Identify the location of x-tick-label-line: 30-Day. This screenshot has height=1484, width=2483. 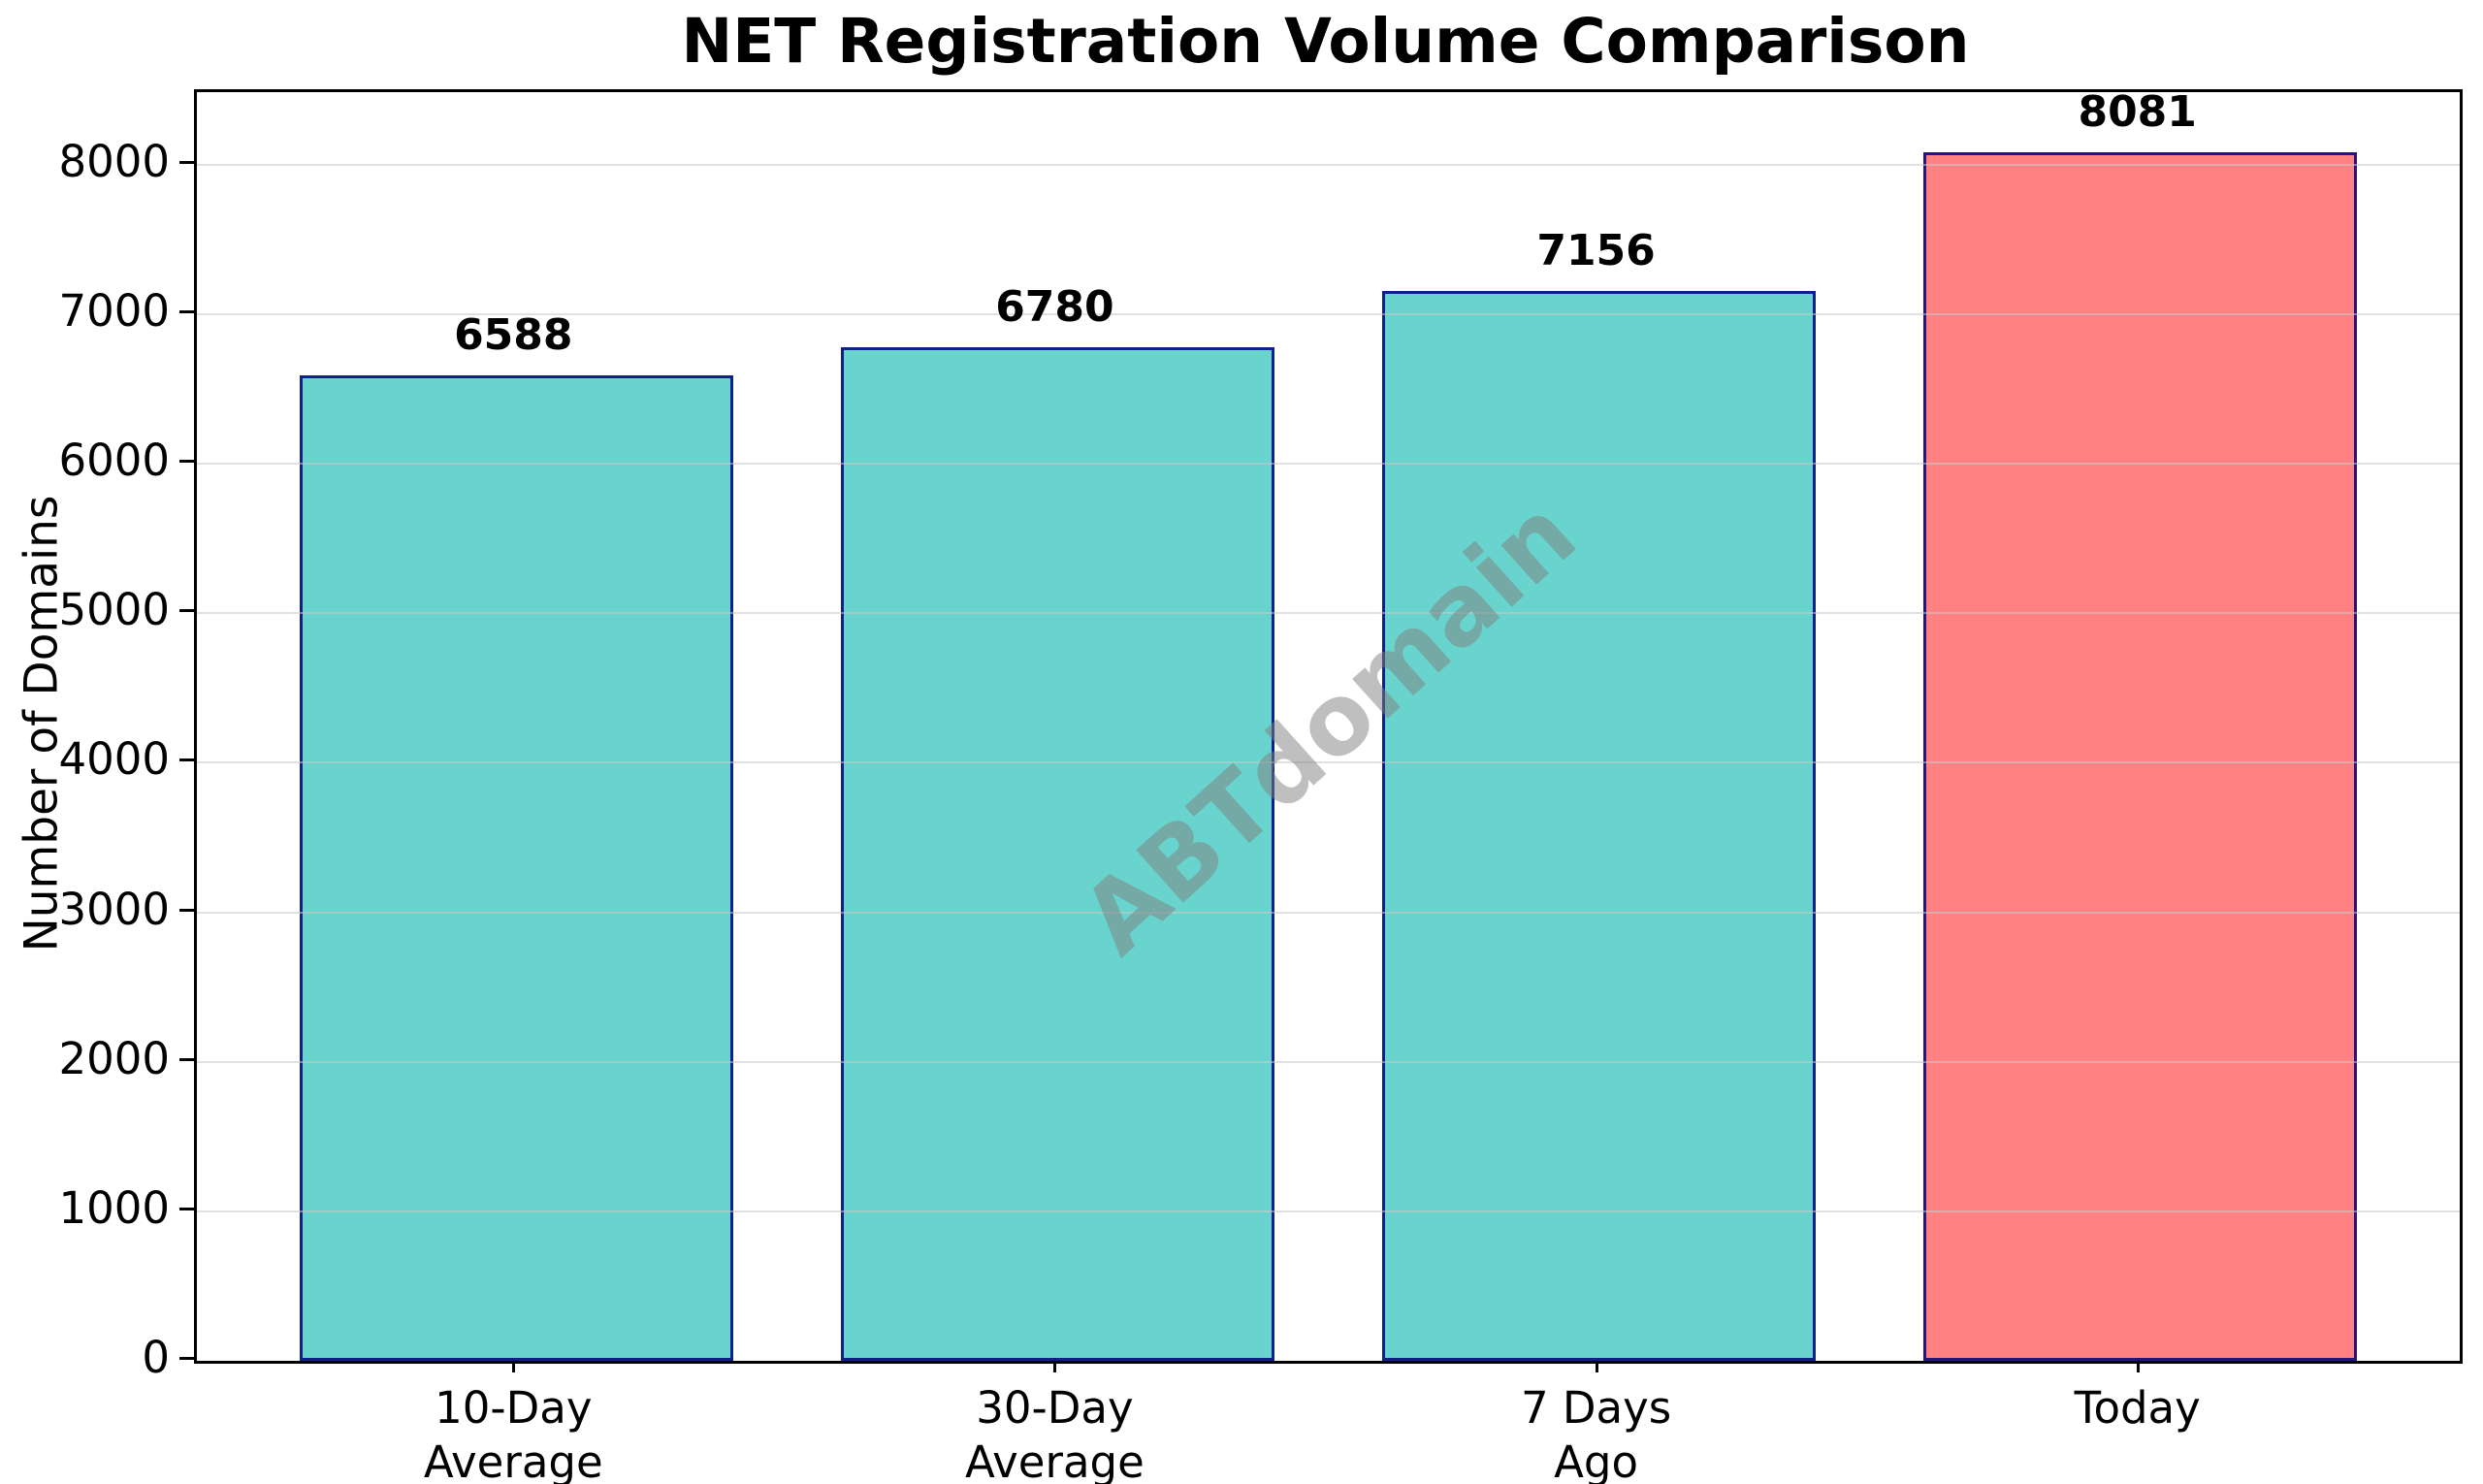
(1055, 1408).